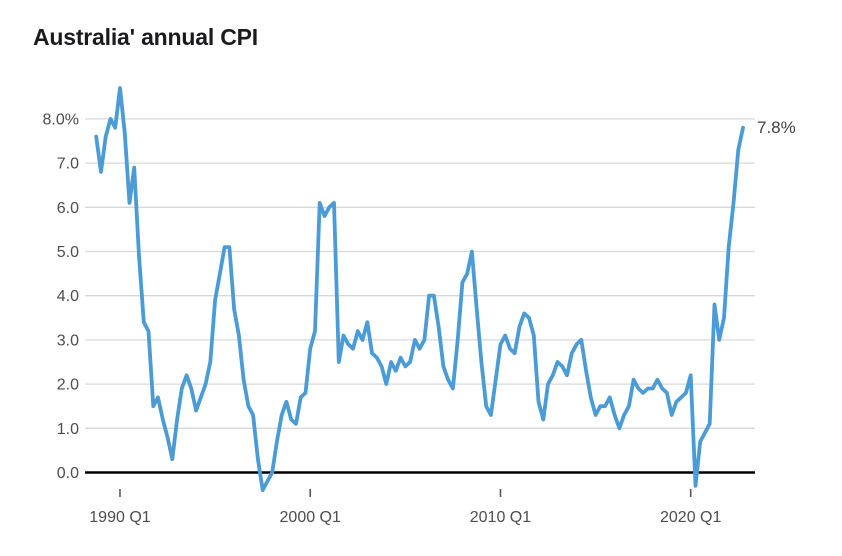 This screenshot has width=842, height=556. Describe the element at coordinates (776, 127) in the screenshot. I see `last-value-label: 7.8%` at that location.